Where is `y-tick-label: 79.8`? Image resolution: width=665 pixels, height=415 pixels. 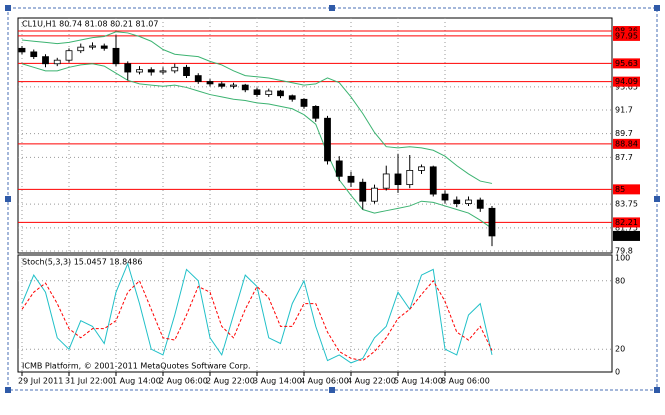
y-tick-label: 79.8 is located at coordinates (624, 250).